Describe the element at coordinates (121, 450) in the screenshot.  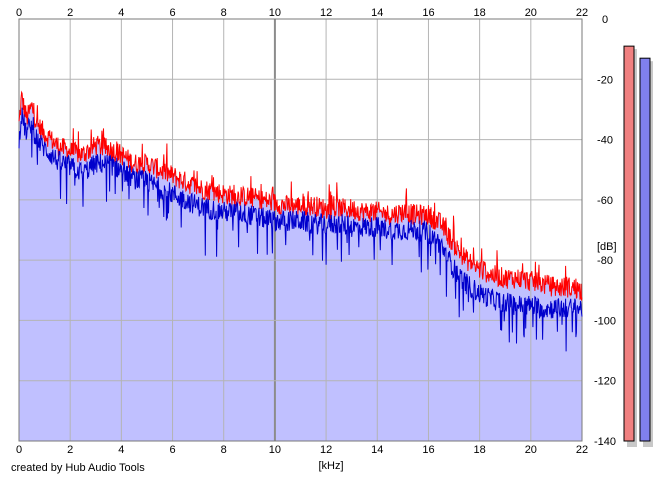
I see `x-tick-label-bottom: 4` at that location.